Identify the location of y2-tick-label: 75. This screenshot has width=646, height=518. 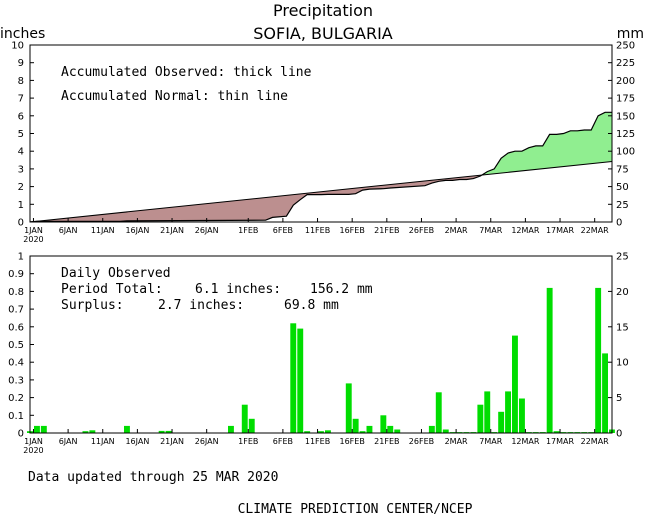
(622, 169).